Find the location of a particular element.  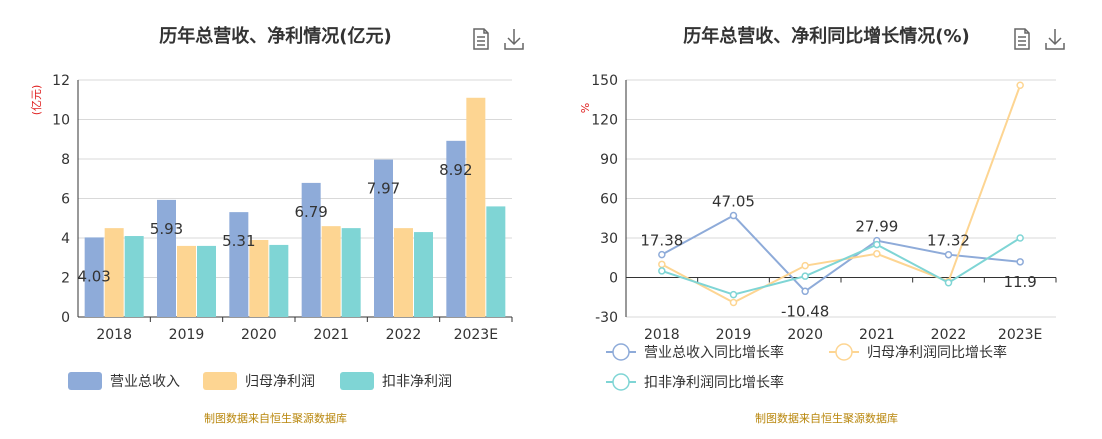

data-label: 4.03 is located at coordinates (93, 276).